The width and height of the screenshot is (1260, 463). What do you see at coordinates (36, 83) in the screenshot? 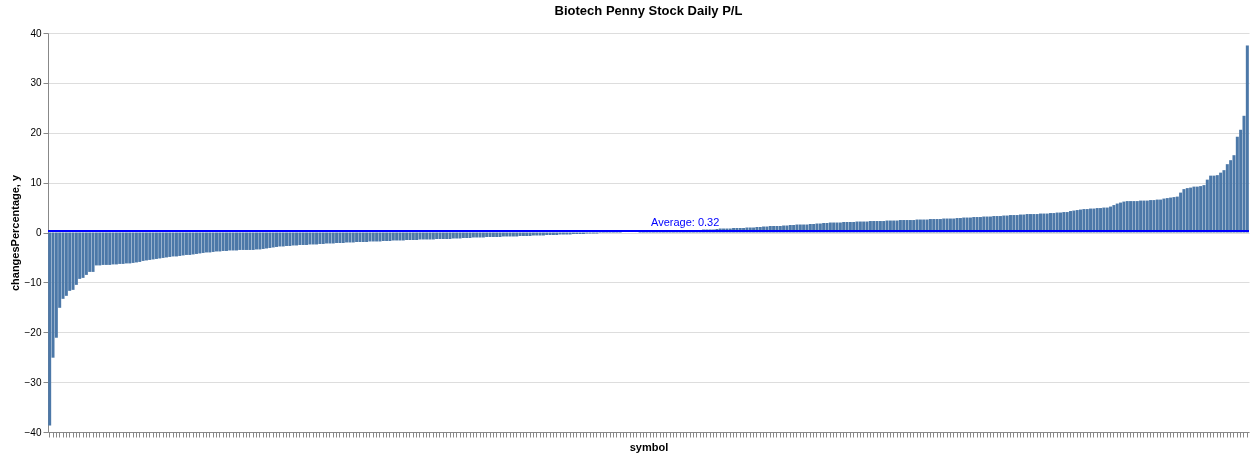
I see `y-tick-label: 30` at bounding box center [36, 83].